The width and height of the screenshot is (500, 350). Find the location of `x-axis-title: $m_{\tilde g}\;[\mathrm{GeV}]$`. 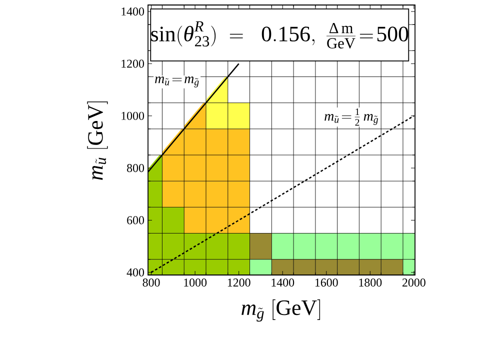

x-axis-title: $m_{\tilde g}\;[\mathrm{GeV}]$ is located at coordinates (281, 310).